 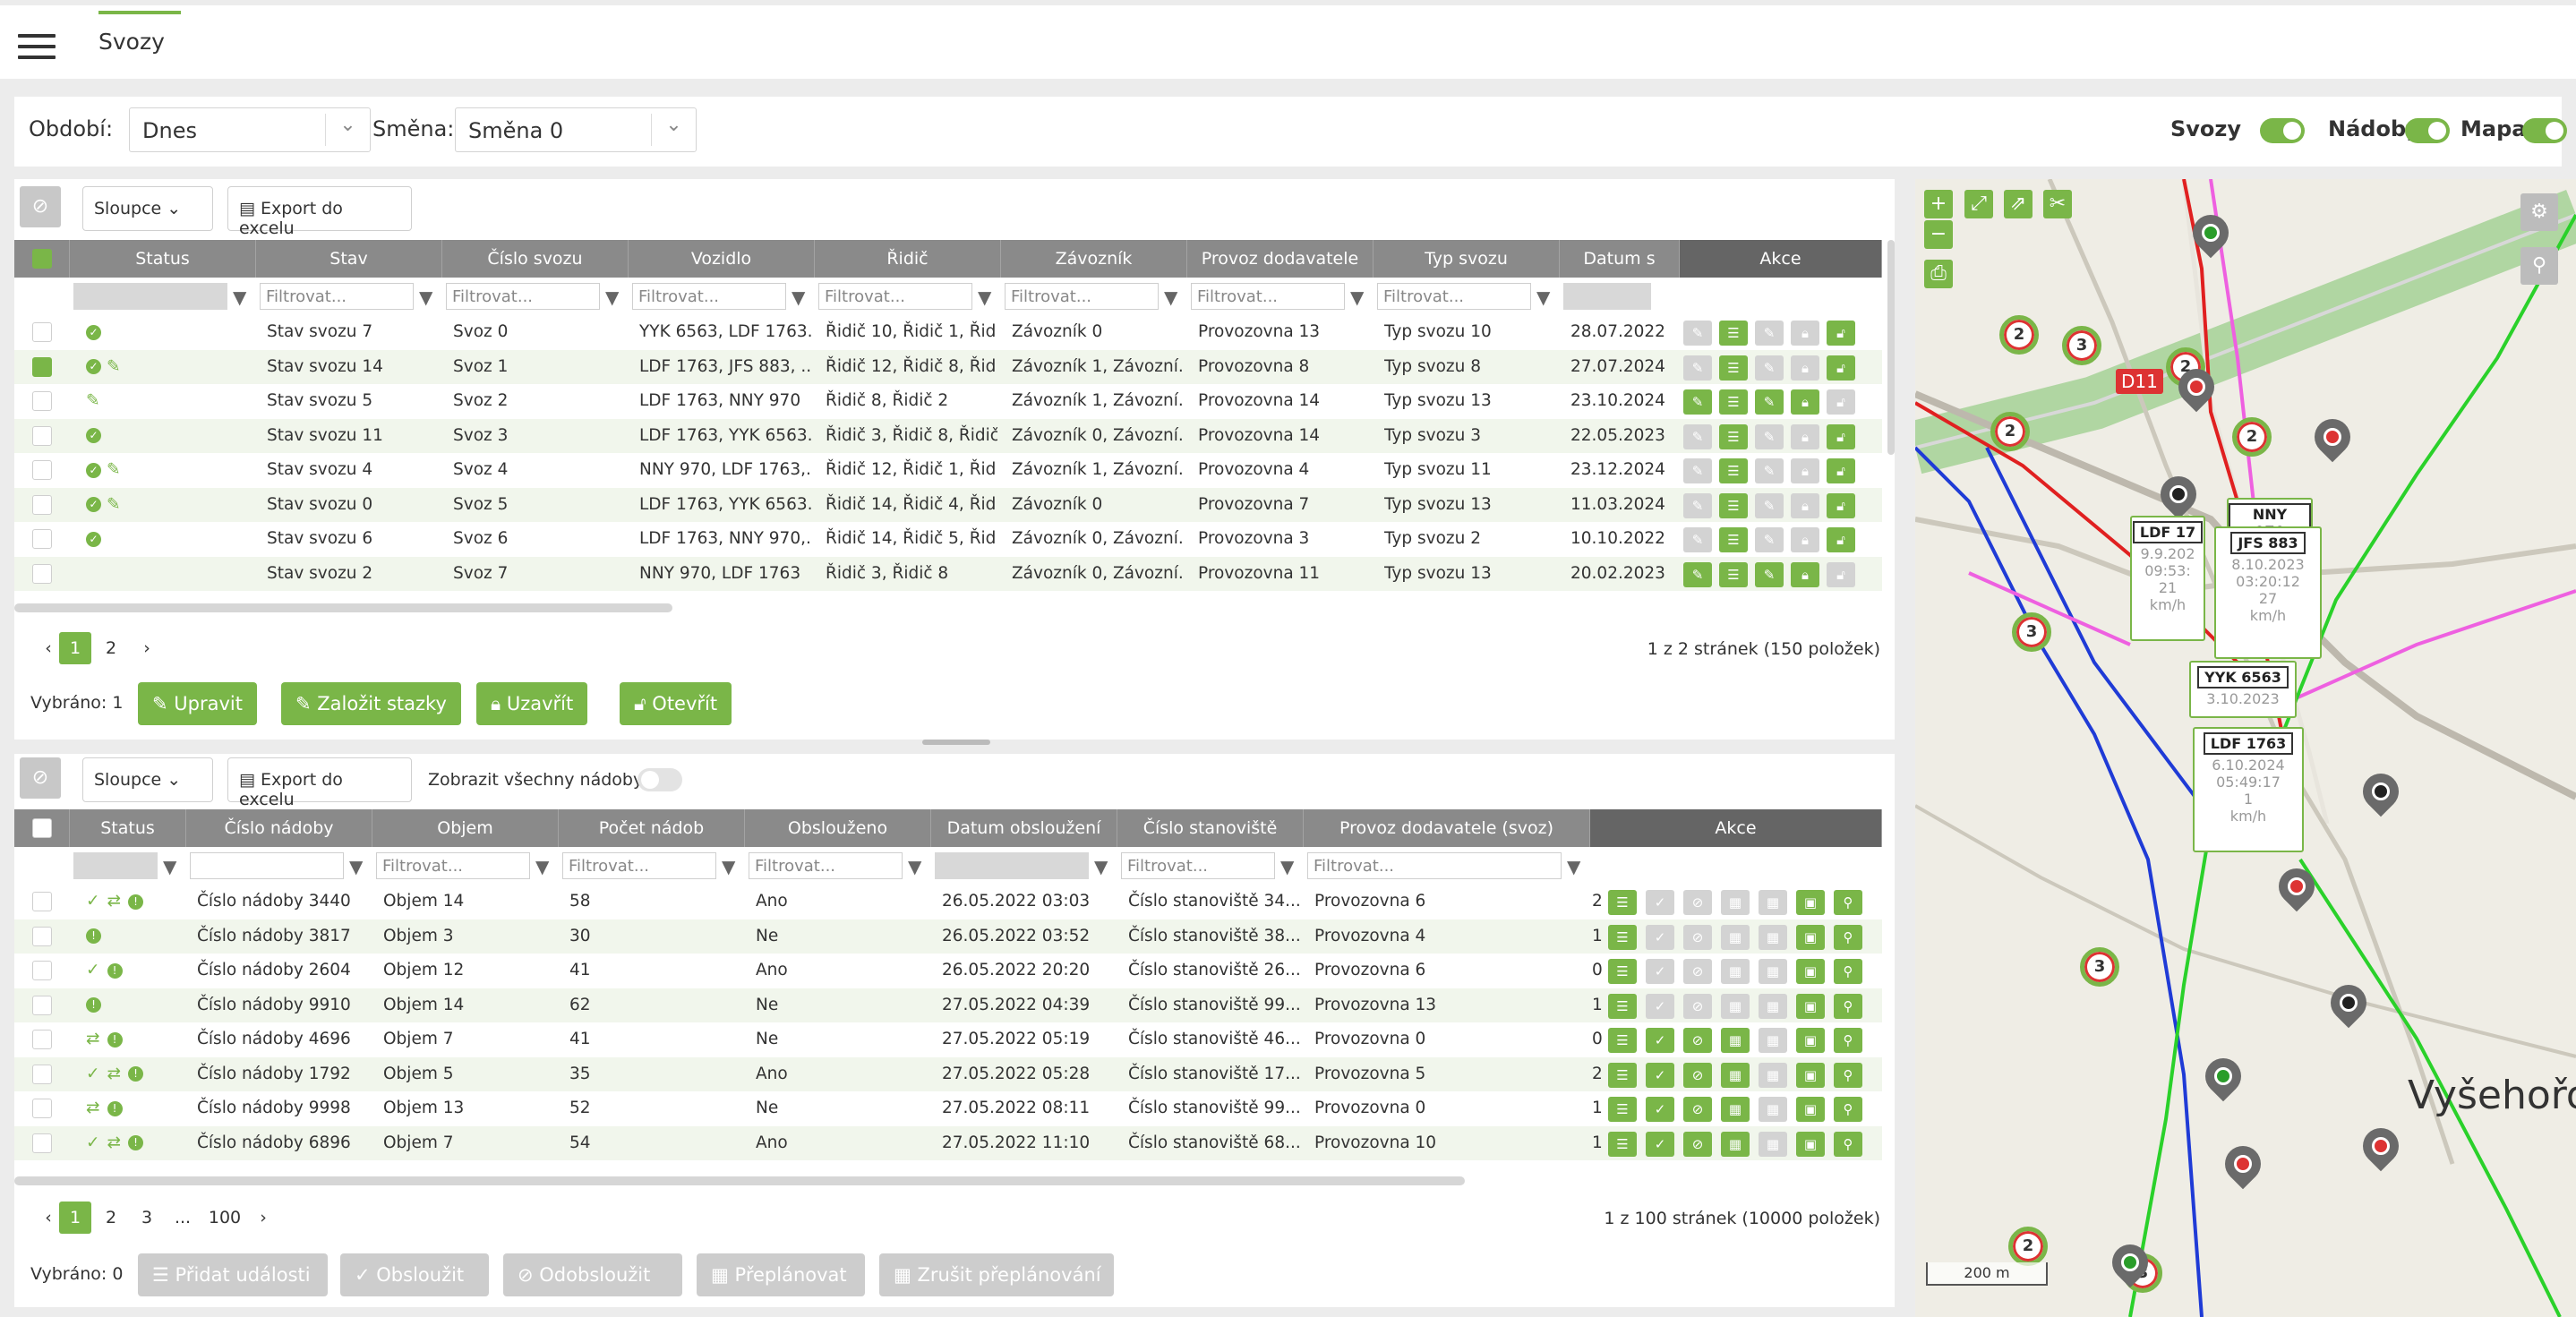 I want to click on toggle-svozy, so click(x=2283, y=130).